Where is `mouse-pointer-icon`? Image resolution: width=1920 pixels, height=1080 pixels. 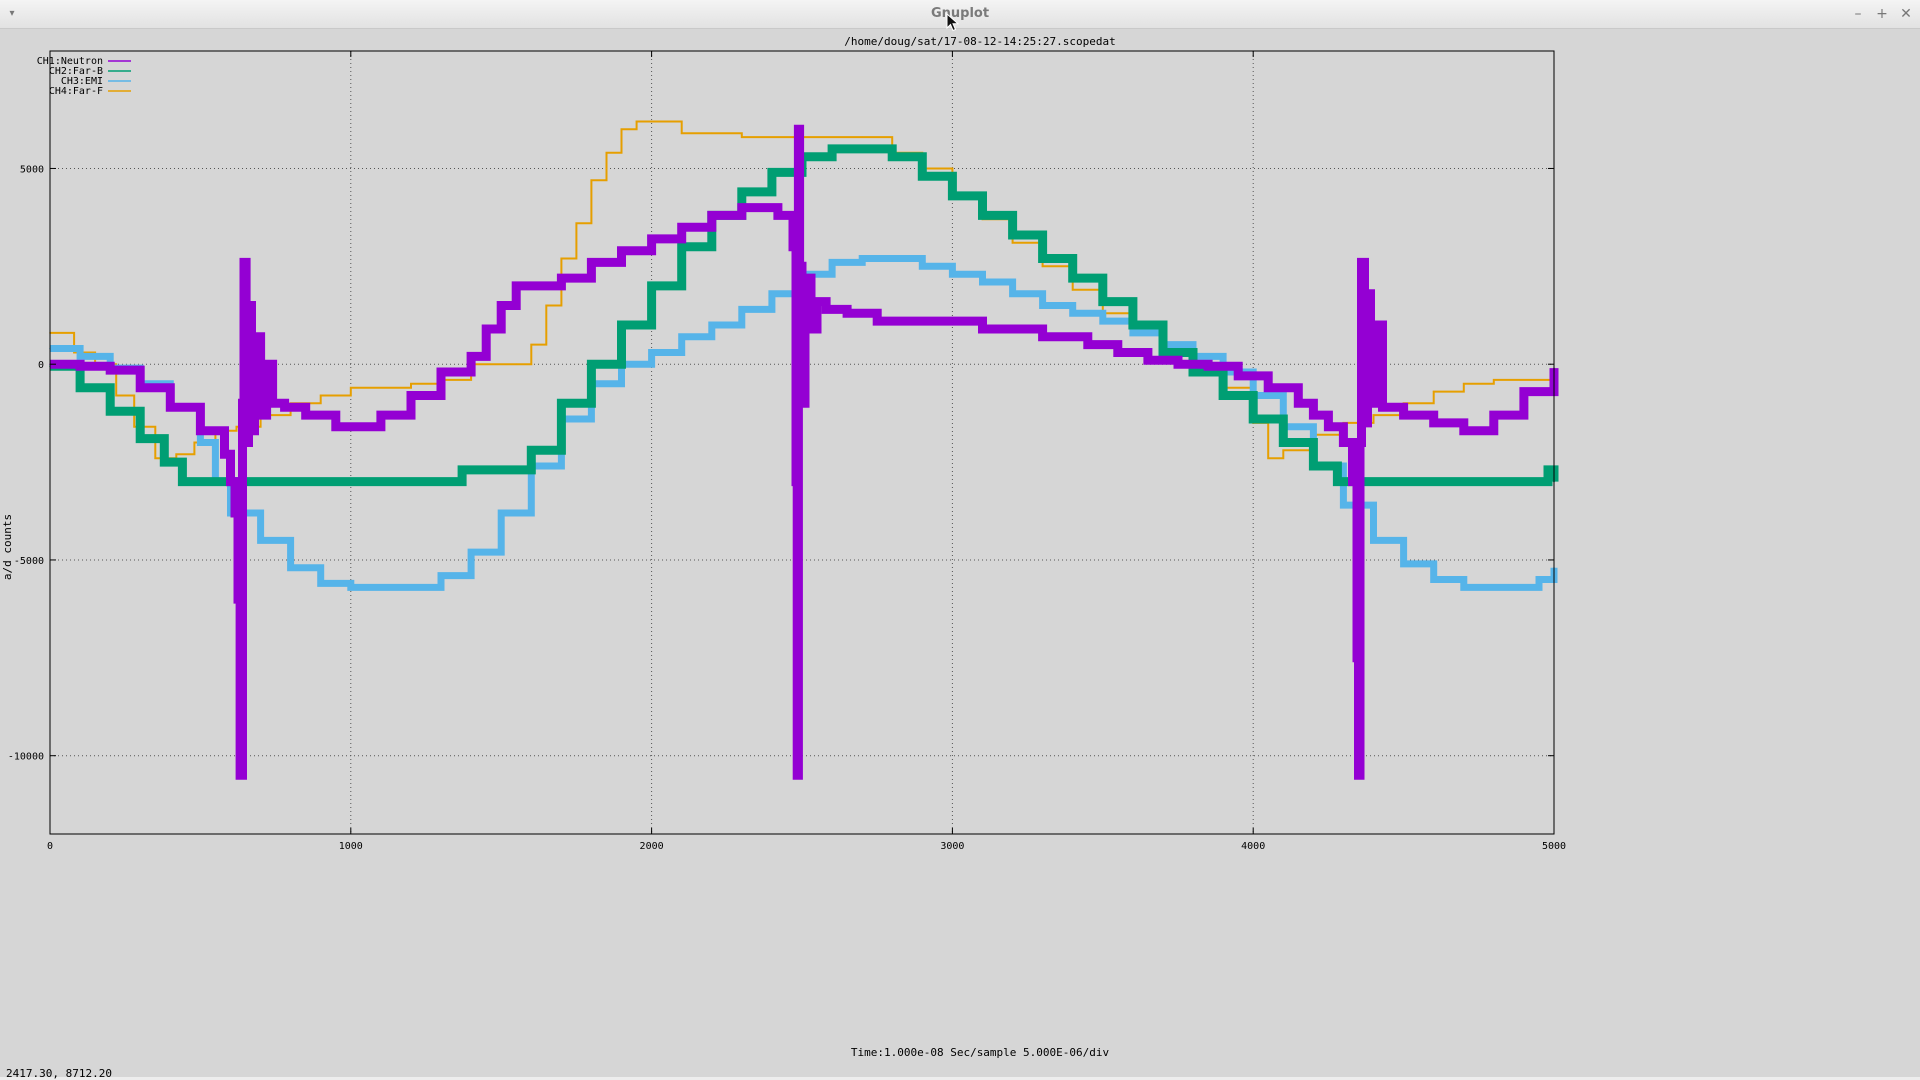 mouse-pointer-icon is located at coordinates (953, 22).